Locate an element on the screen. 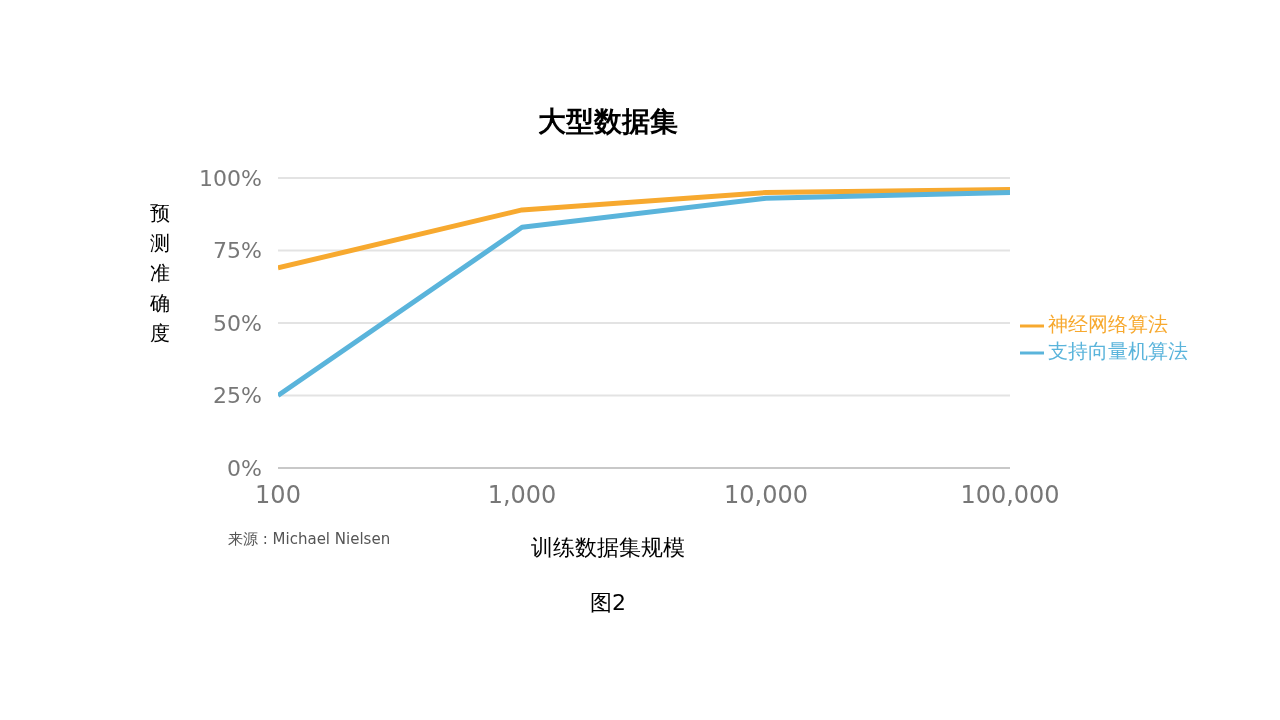 The image size is (1280, 720). x-tick-label: 10,000 is located at coordinates (766, 495).